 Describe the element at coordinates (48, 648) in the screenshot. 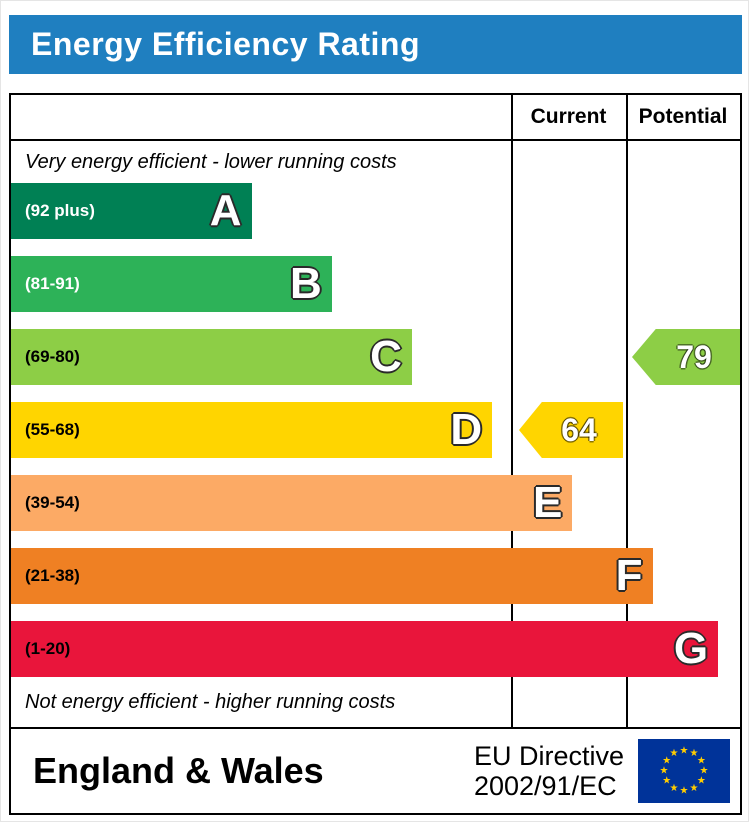

I see `band-range-label: (1-20)` at that location.